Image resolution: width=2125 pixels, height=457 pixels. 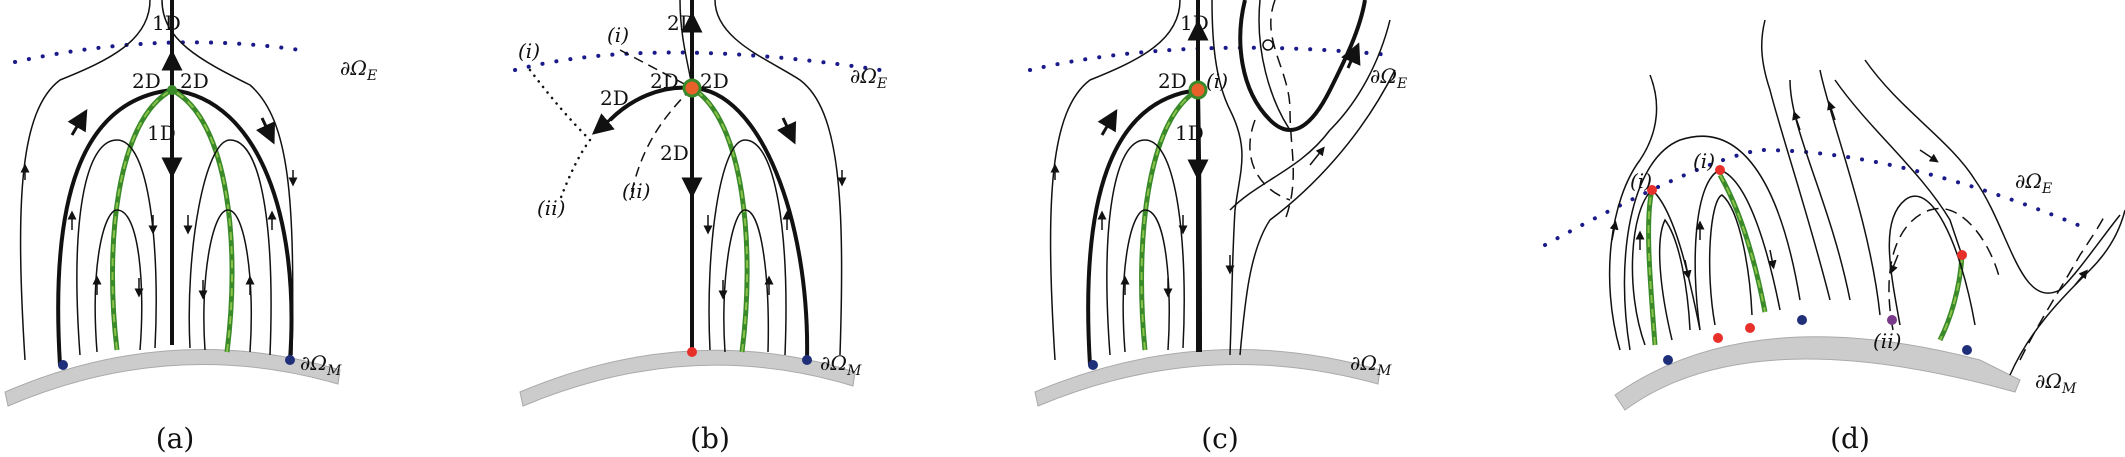 I want to click on blue-footpoint-right, so click(x=290, y=360).